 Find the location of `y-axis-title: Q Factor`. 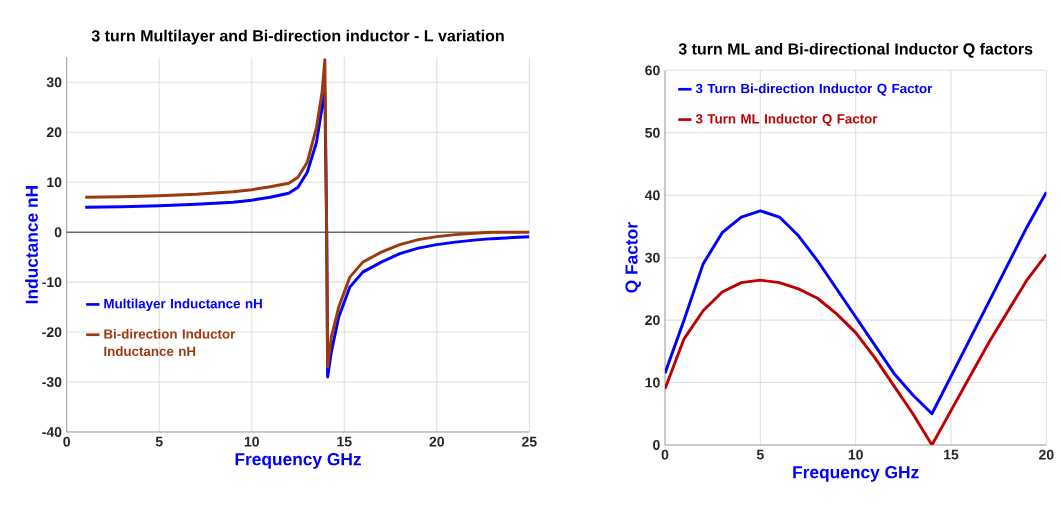

y-axis-title: Q Factor is located at coordinates (633, 257).